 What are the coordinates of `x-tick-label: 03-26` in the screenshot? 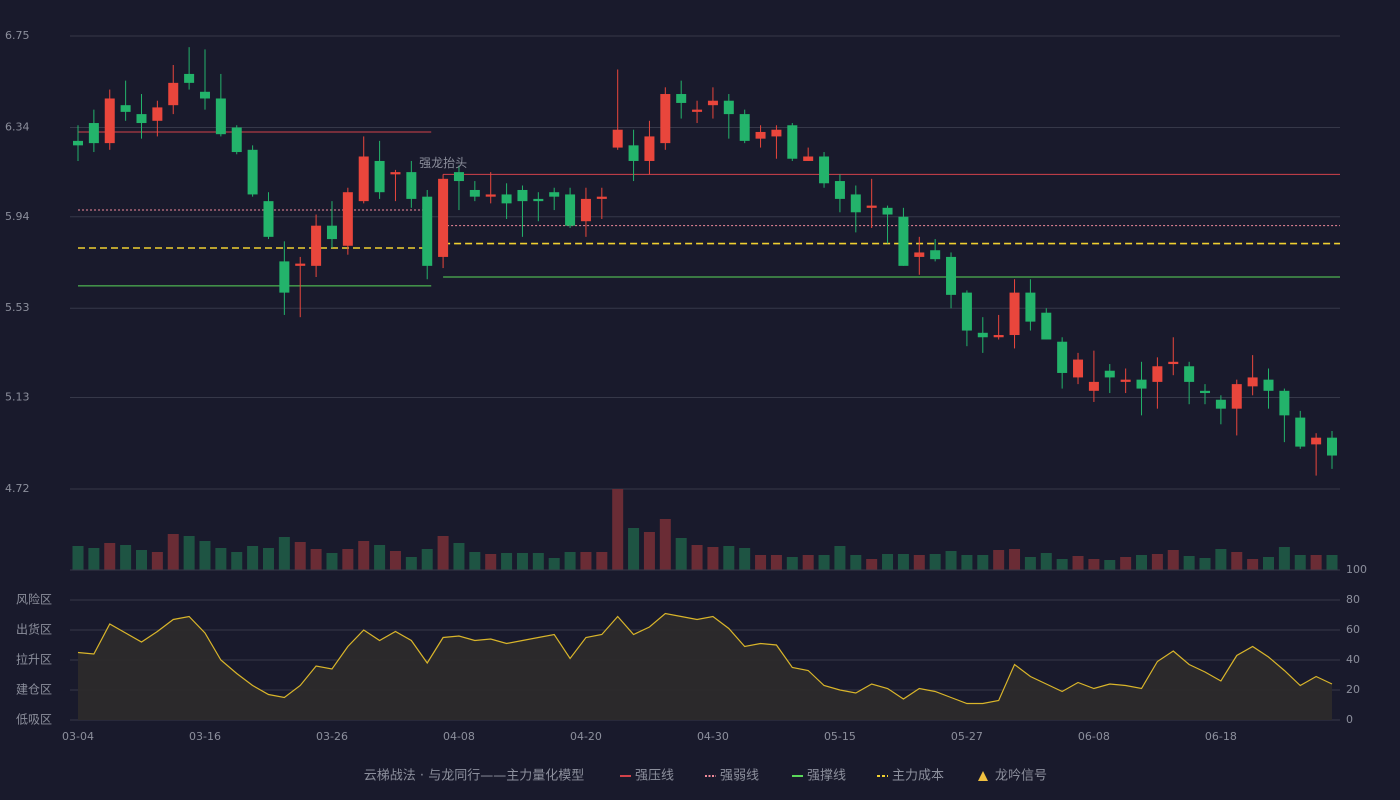 It's located at (332, 736).